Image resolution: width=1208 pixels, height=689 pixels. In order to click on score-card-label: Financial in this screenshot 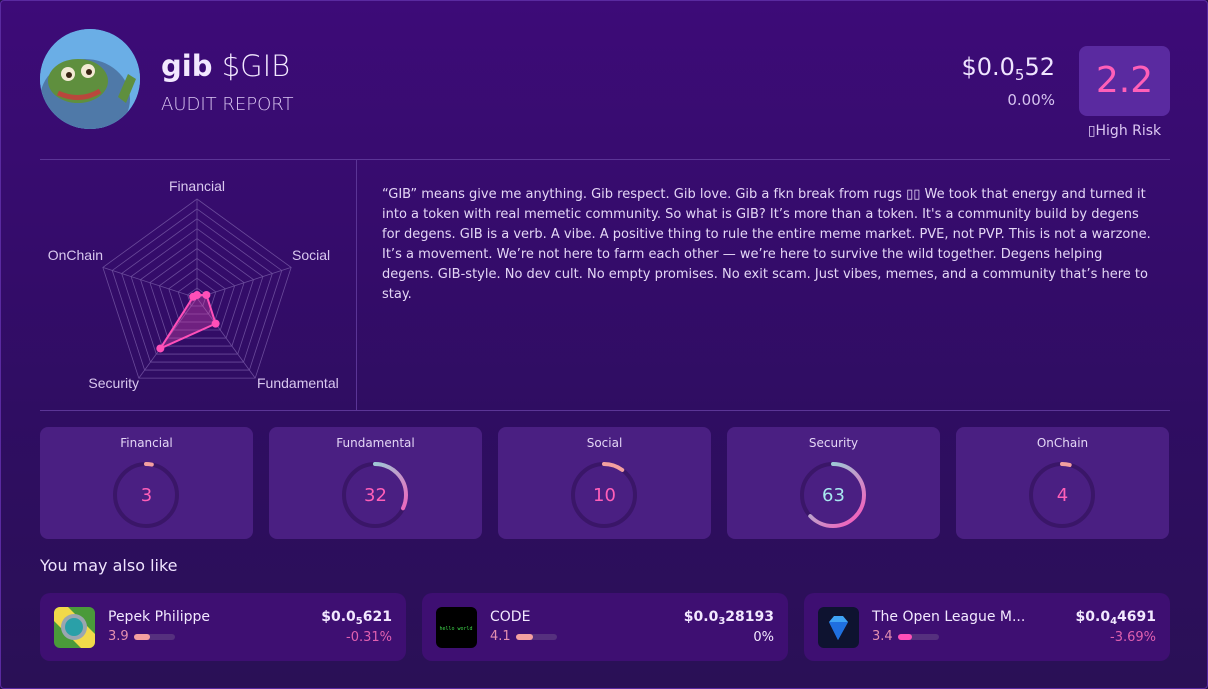, I will do `click(146, 443)`.